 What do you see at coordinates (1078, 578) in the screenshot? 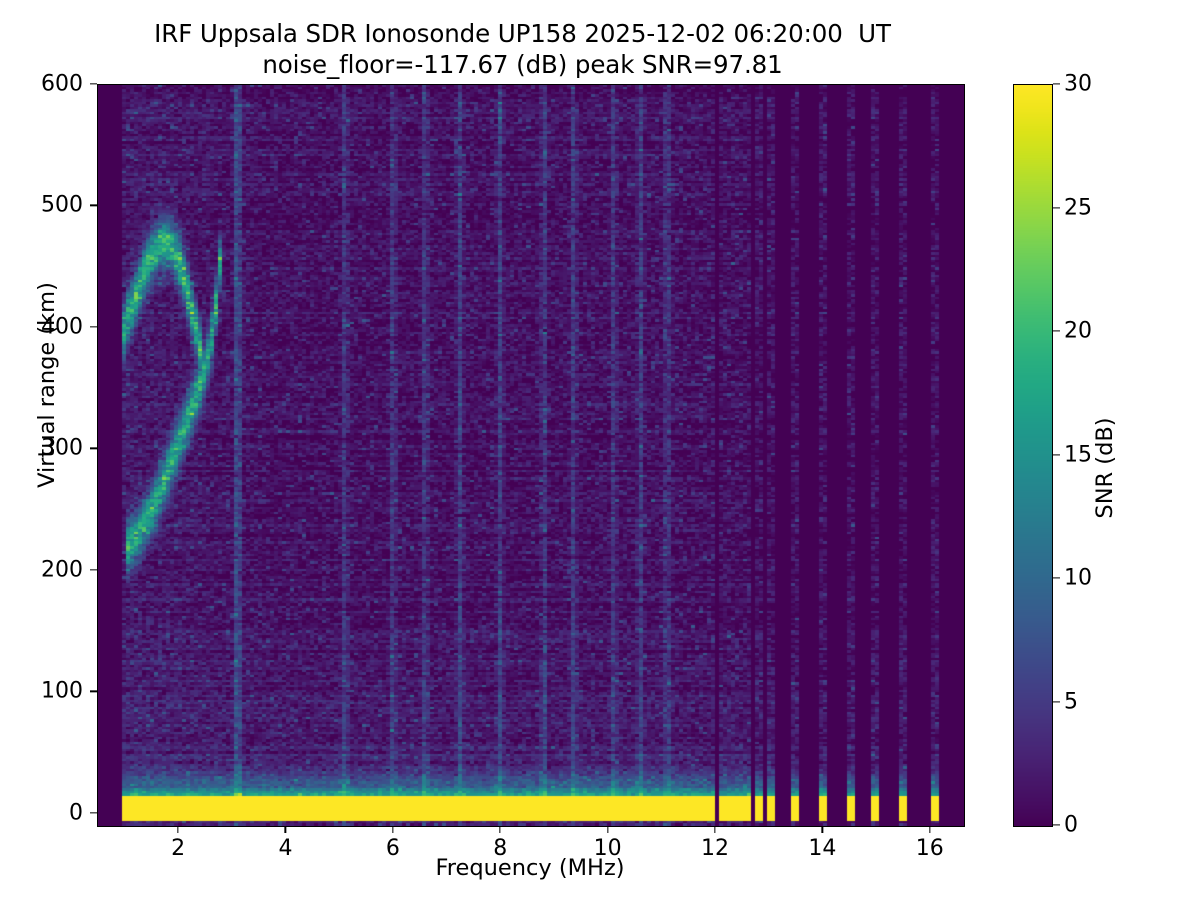
I see `colorbar-tick-label: 10` at bounding box center [1078, 578].